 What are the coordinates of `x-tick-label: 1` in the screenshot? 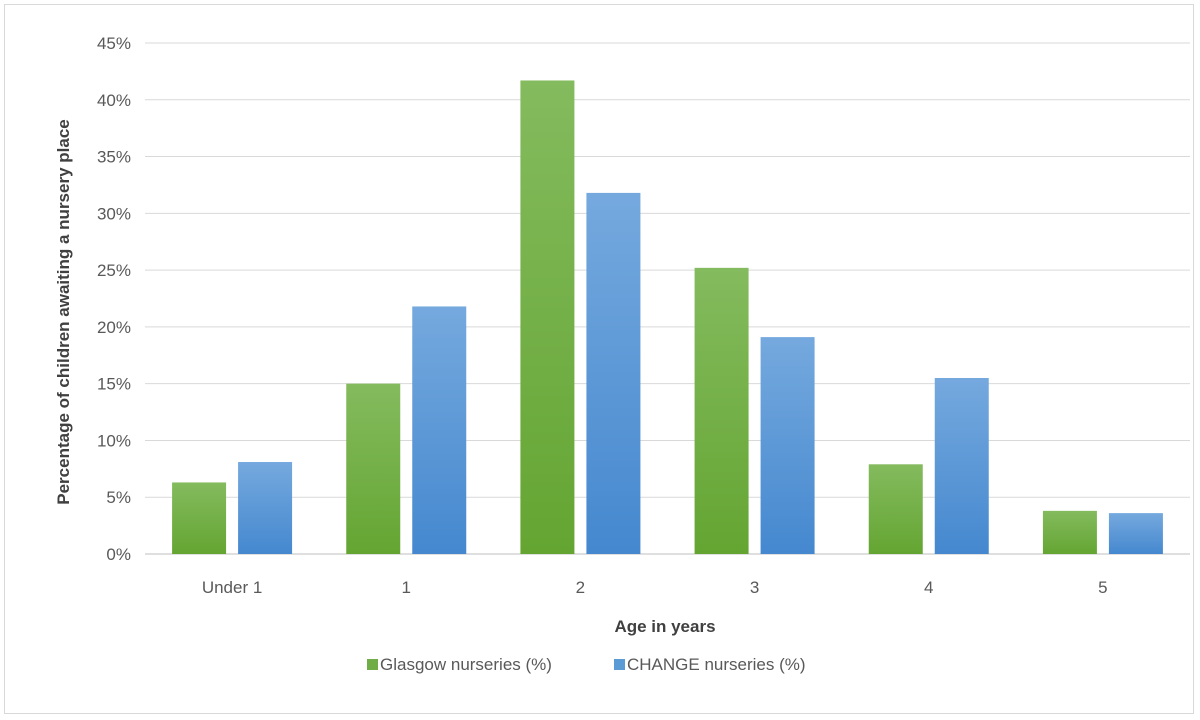 It's located at (406, 587).